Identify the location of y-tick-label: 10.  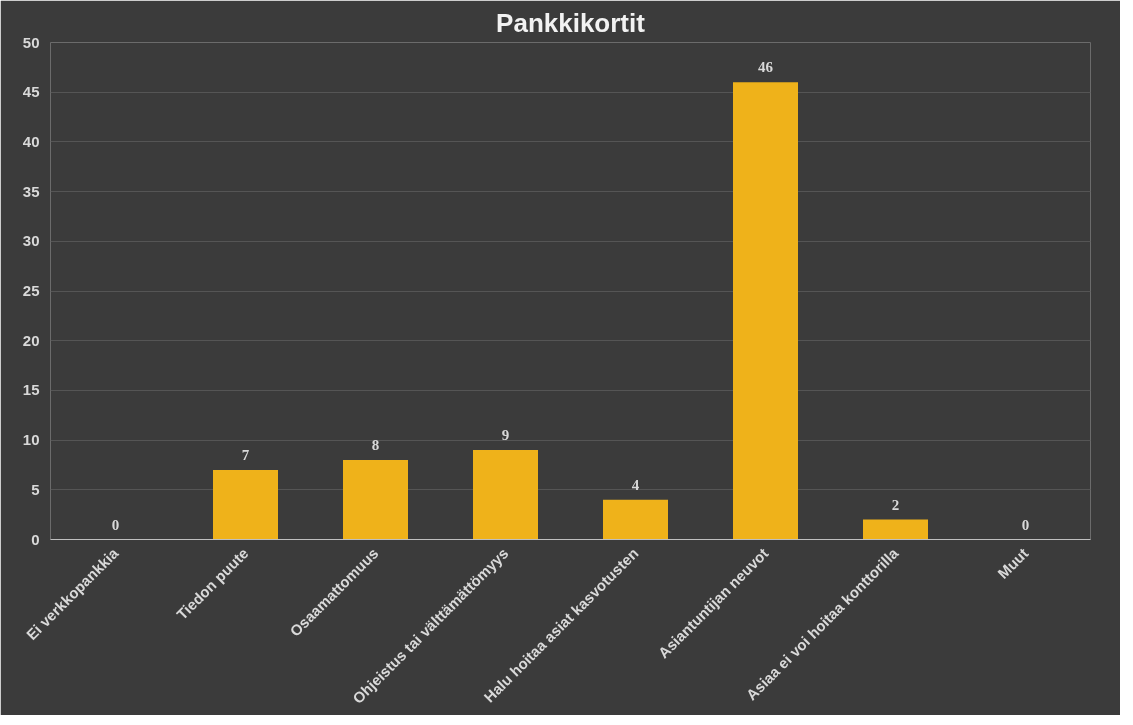
(31, 440).